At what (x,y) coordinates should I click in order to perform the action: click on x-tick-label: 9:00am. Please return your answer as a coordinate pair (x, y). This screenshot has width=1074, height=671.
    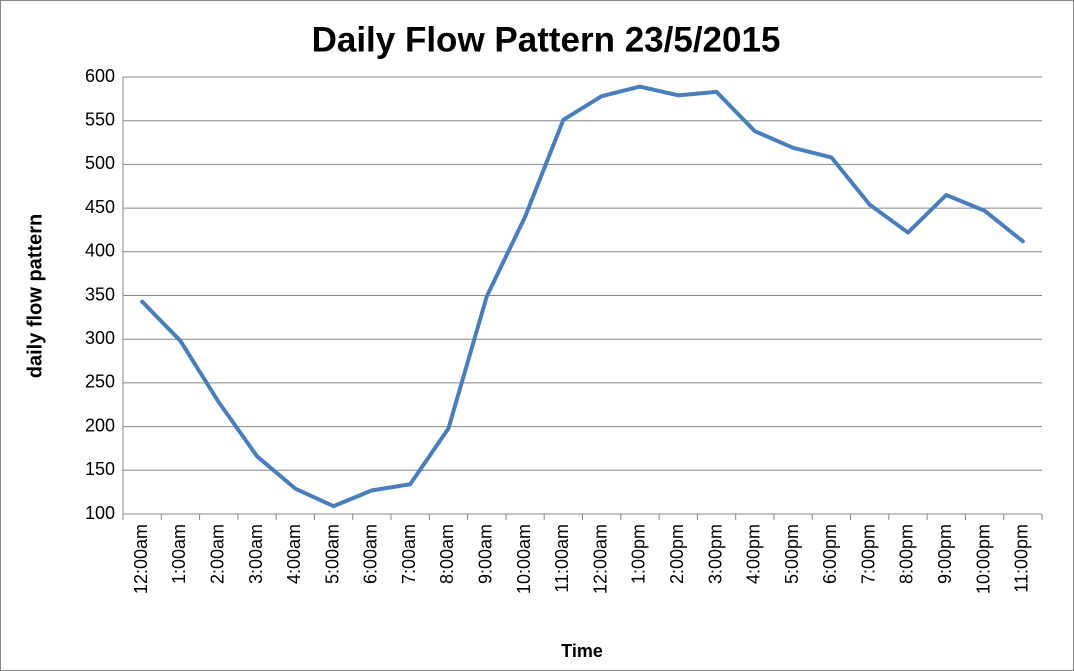
    Looking at the image, I should click on (486, 554).